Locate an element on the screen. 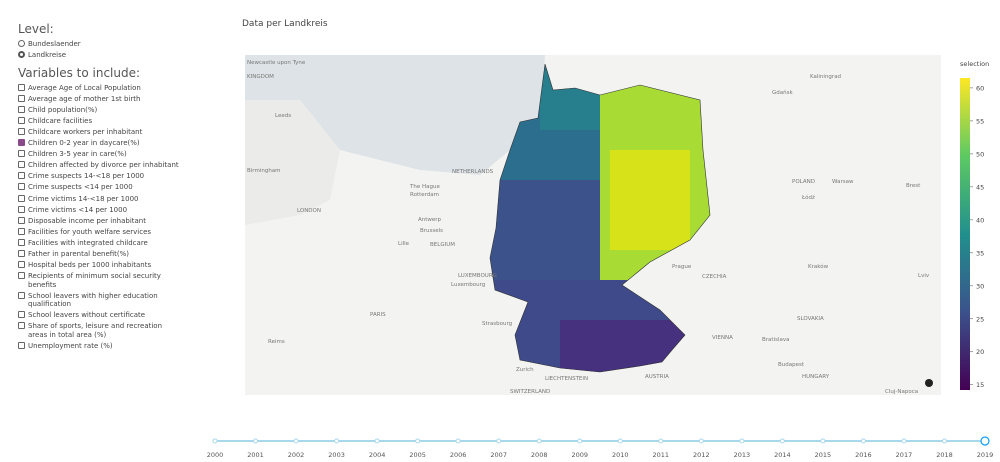 This screenshot has height=462, width=1000. checkbox-option: Unemployment rate (%) is located at coordinates (100, 346).